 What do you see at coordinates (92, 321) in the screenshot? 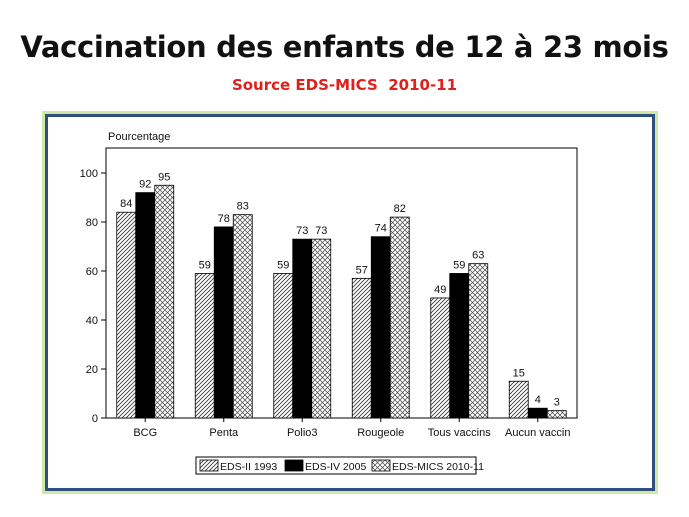
I see `y-tick-label: 40` at bounding box center [92, 321].